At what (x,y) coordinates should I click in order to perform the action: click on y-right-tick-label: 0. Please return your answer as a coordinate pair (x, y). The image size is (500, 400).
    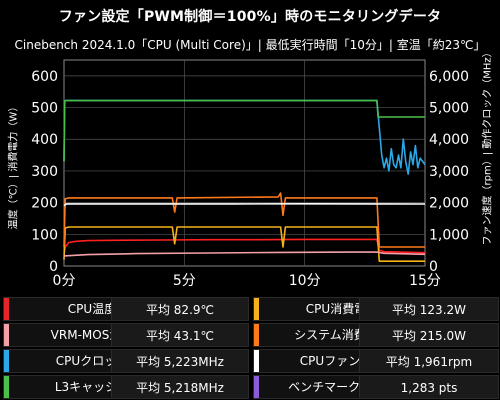
    Looking at the image, I should click on (433, 267).